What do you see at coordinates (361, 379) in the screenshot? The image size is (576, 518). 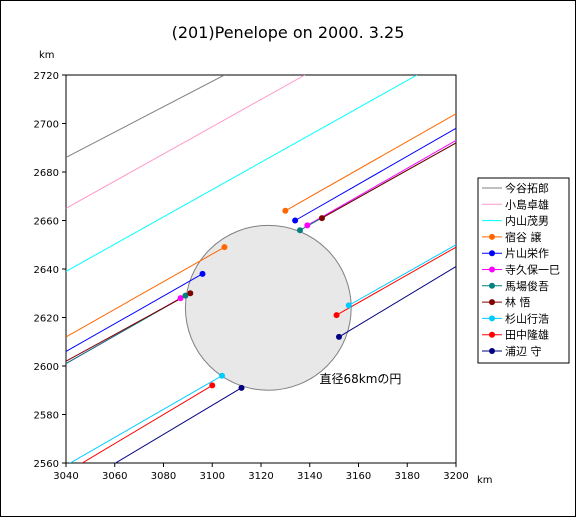 I see `circle-label: 直径68kmの円` at bounding box center [361, 379].